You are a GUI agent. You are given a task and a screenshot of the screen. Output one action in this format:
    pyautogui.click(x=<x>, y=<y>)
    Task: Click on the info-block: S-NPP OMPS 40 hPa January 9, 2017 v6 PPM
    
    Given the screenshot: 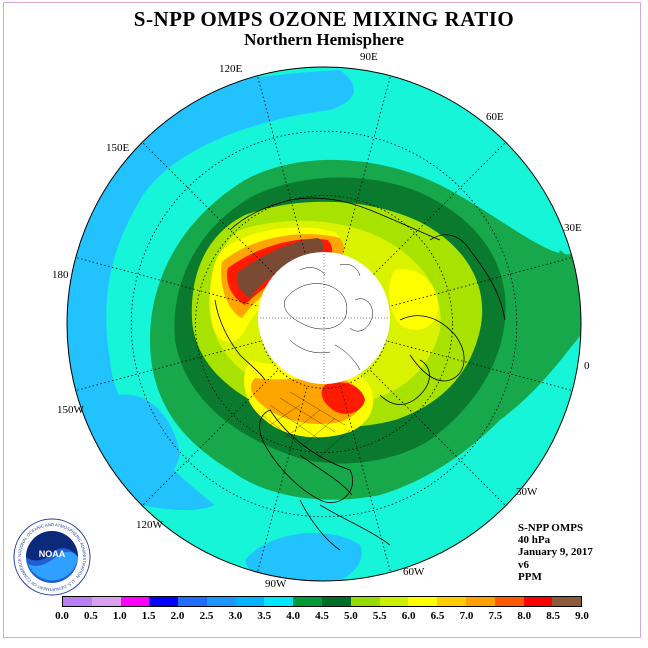 What is the action you would take?
    pyautogui.click(x=555, y=552)
    